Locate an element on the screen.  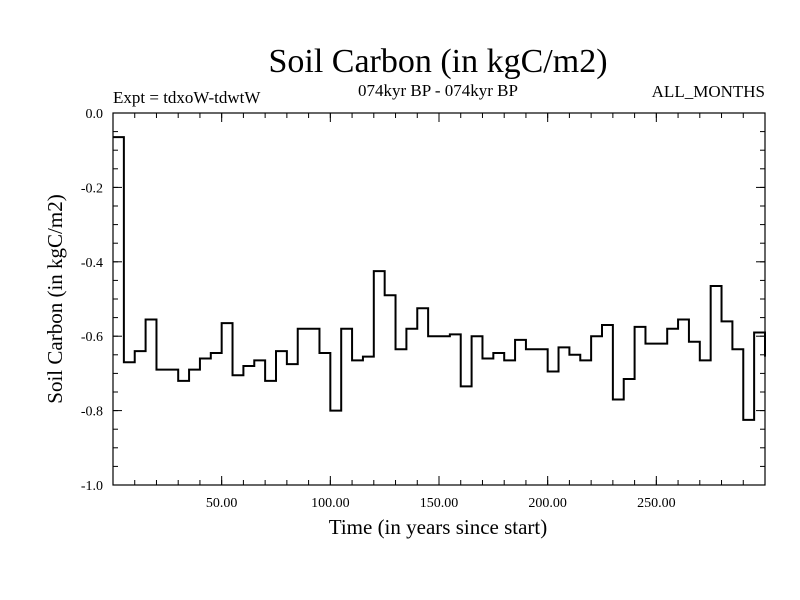
months-label: ALL_MONTHS is located at coordinates (708, 91).